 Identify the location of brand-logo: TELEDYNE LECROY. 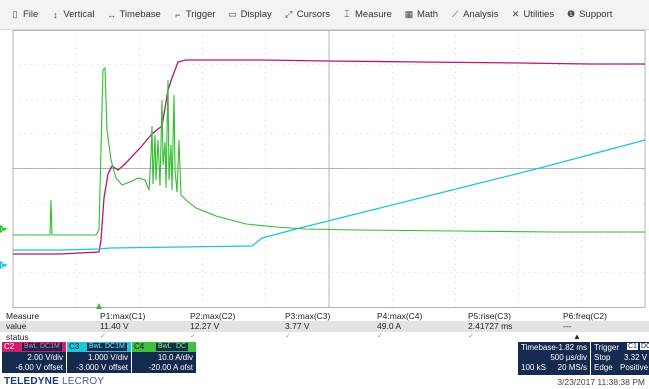
(54, 381).